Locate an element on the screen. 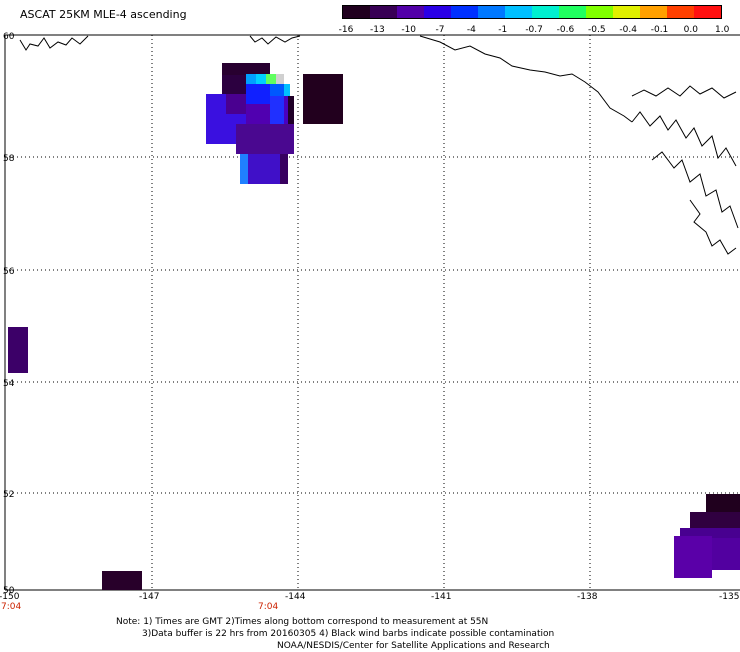 Image resolution: width=740 pixels, height=652 pixels. coastline-prince-william is located at coordinates (275, 40).